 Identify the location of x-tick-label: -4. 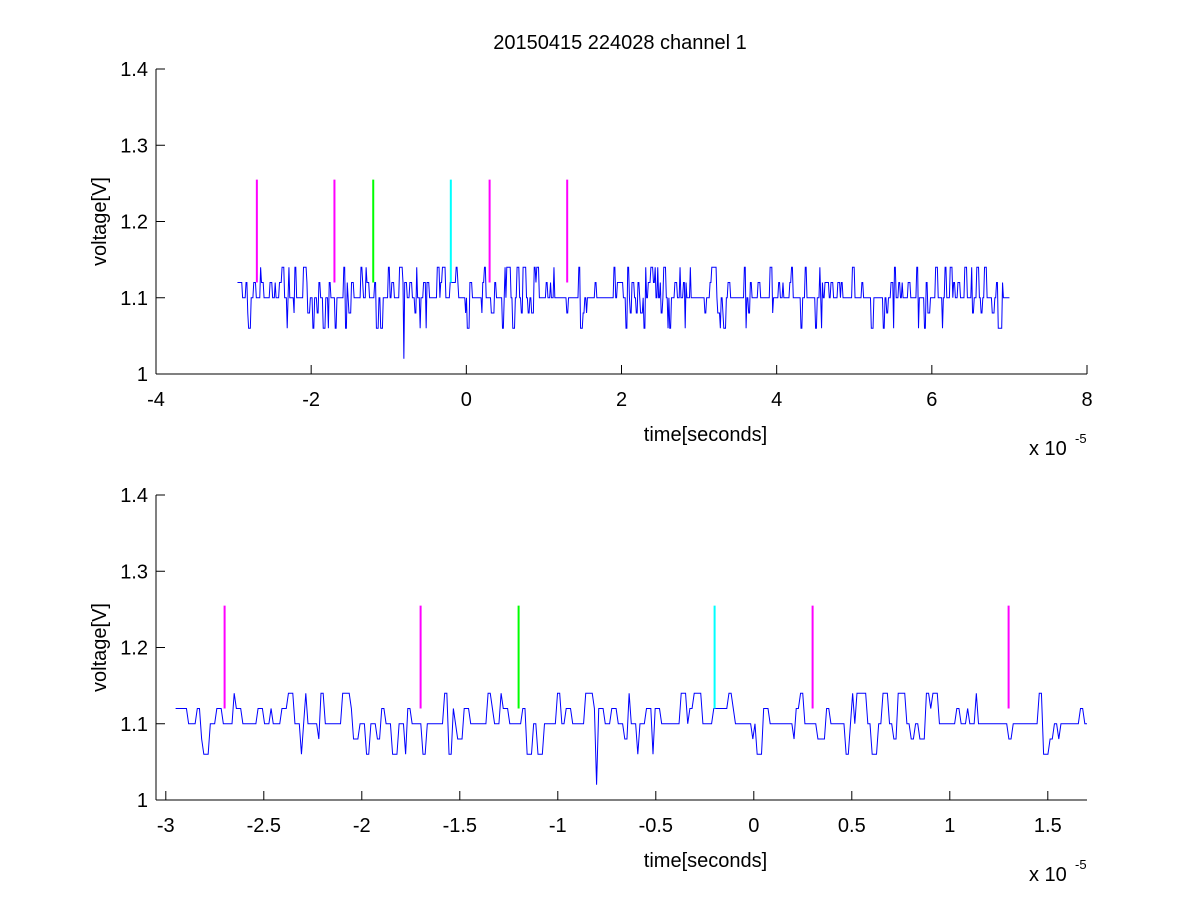
(156, 400).